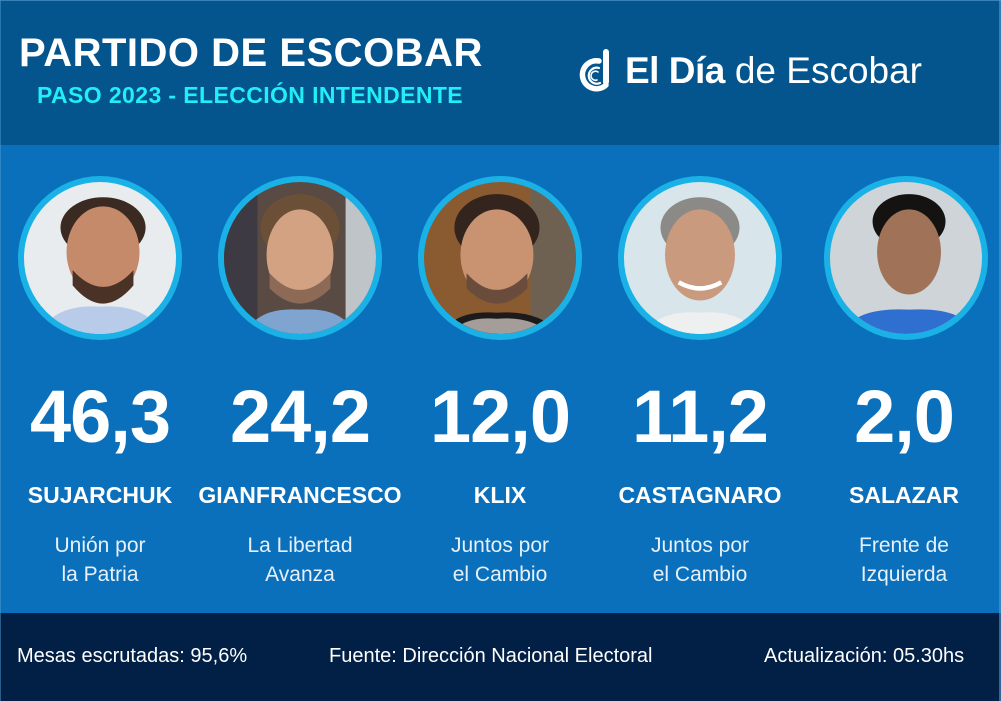 The image size is (1001, 701). Describe the element at coordinates (100, 560) in the screenshot. I see `candidate-party: Unión por la Patria` at that location.